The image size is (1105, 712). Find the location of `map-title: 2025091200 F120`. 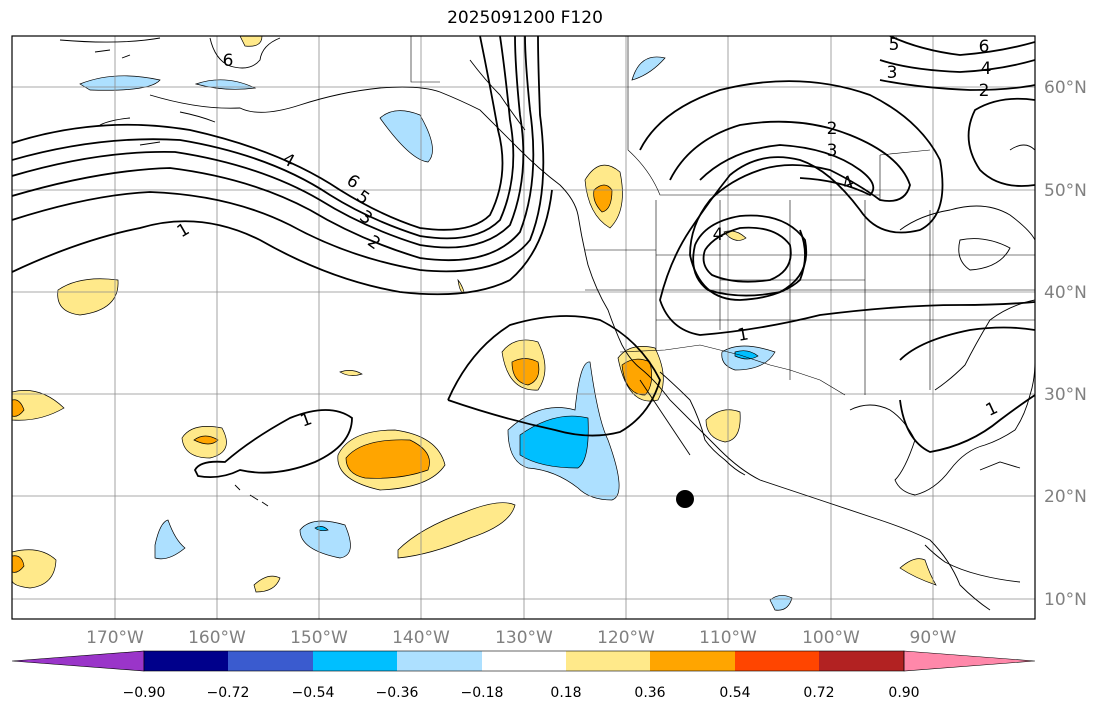

map-title: 2025091200 F120 is located at coordinates (525, 18).